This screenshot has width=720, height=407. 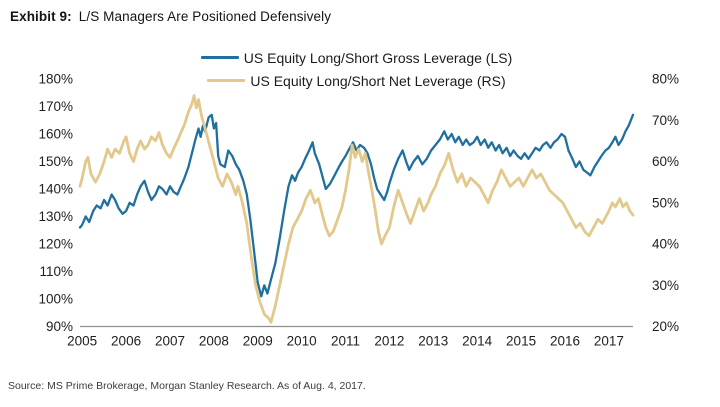 I want to click on x-axis-tick-label: 2009, so click(x=258, y=341).